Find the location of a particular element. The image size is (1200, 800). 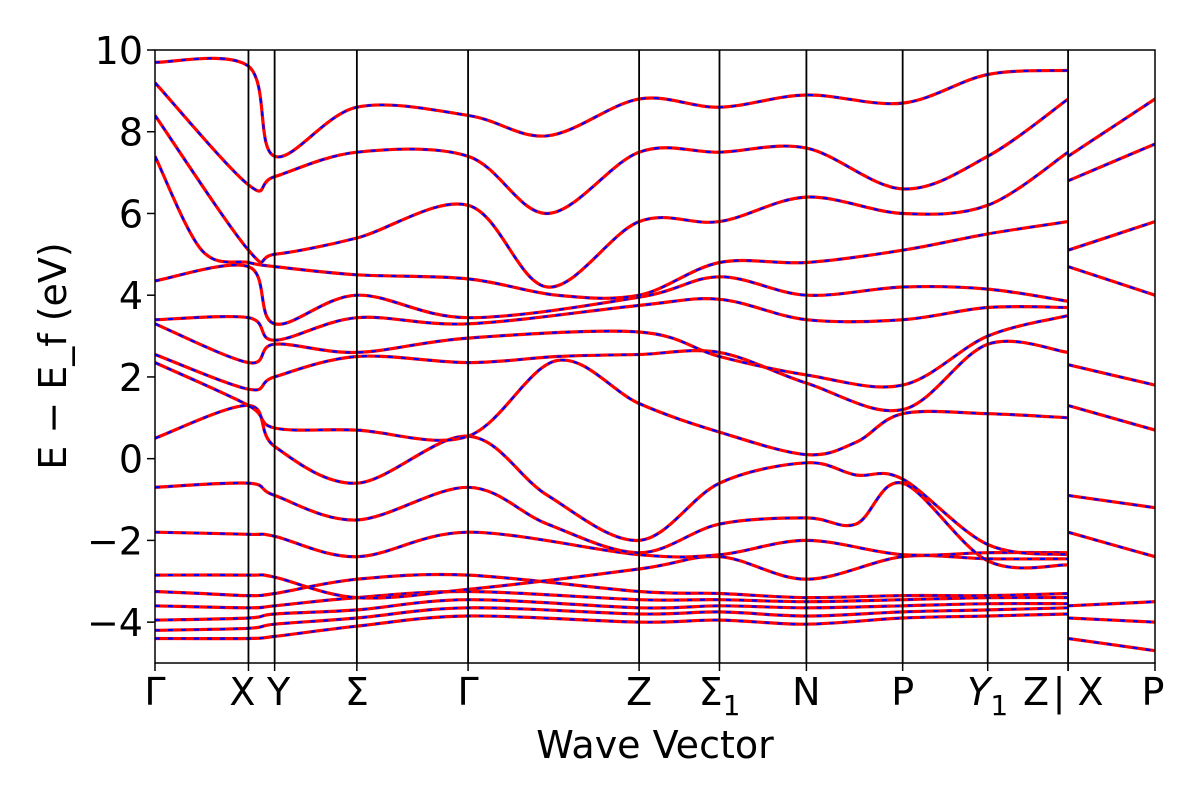

y-tick-label-7: 10 is located at coordinates (119, 51).